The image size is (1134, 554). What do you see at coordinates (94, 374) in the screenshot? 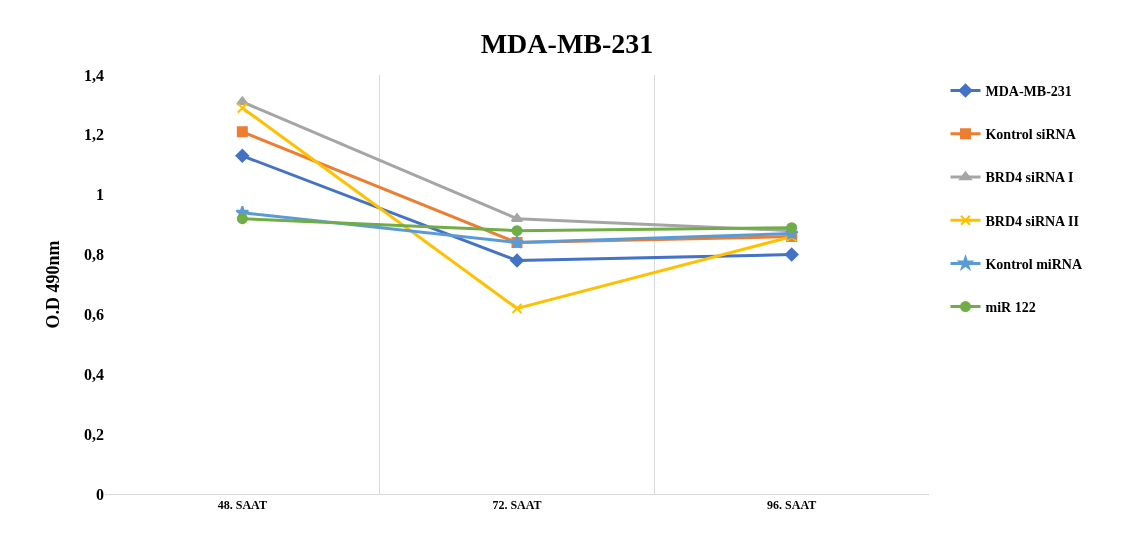
I see `y-tick-label: 0,4` at bounding box center [94, 374].